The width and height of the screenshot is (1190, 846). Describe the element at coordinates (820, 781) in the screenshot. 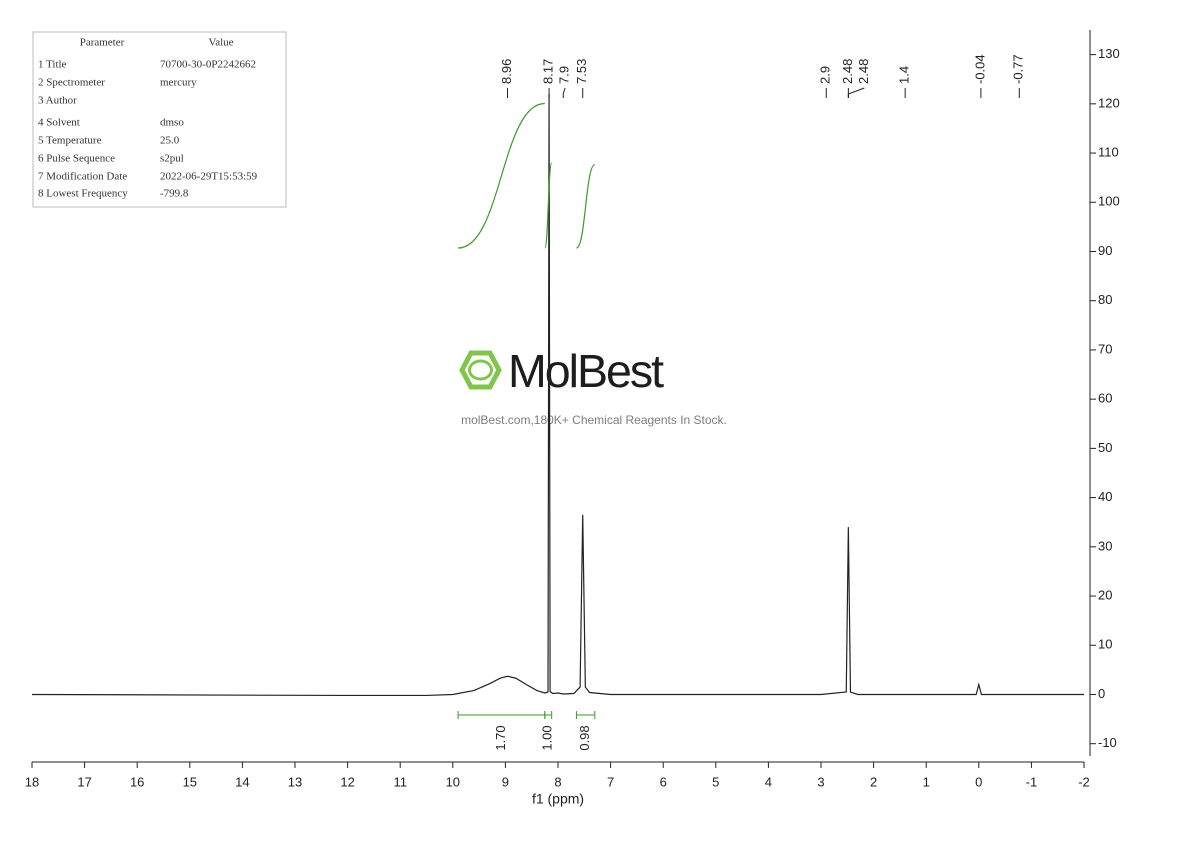

I see `x-tick-label: 3` at that location.